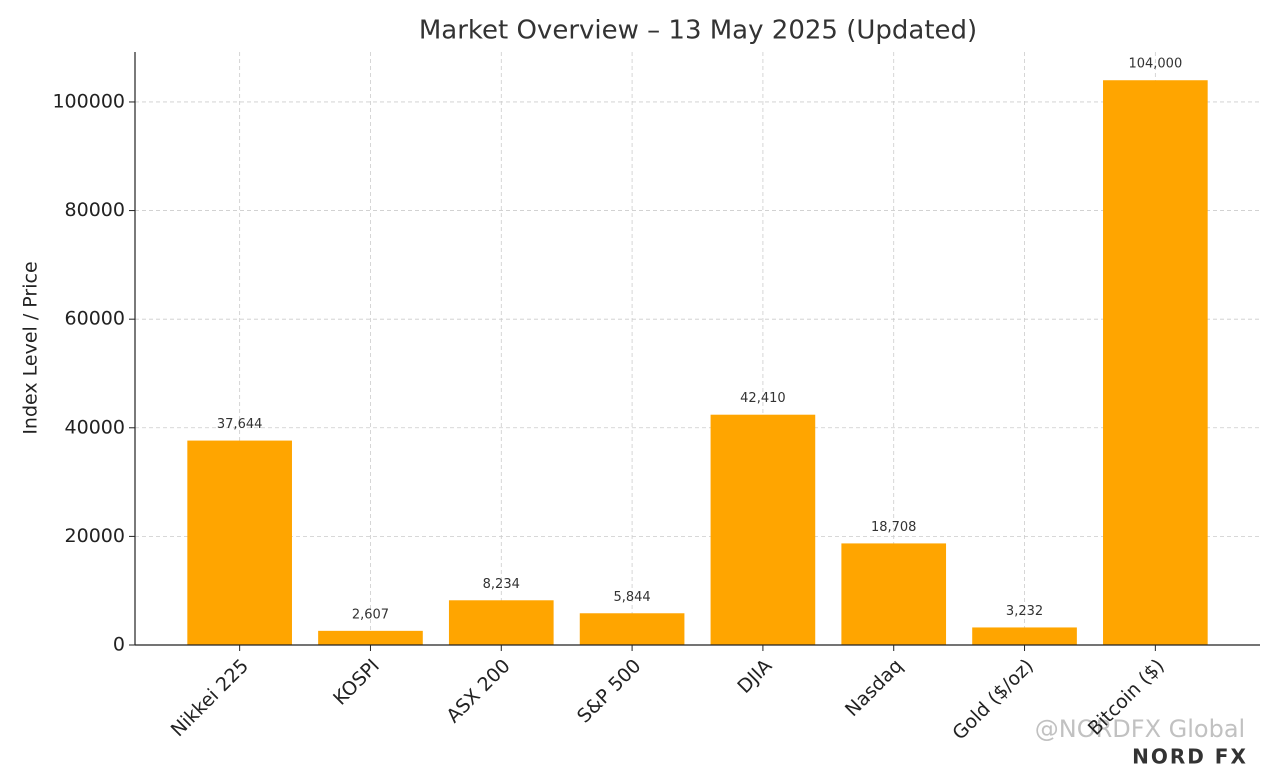  Describe the element at coordinates (1190, 756) in the screenshot. I see `watermark-logo: NORD FX` at that location.